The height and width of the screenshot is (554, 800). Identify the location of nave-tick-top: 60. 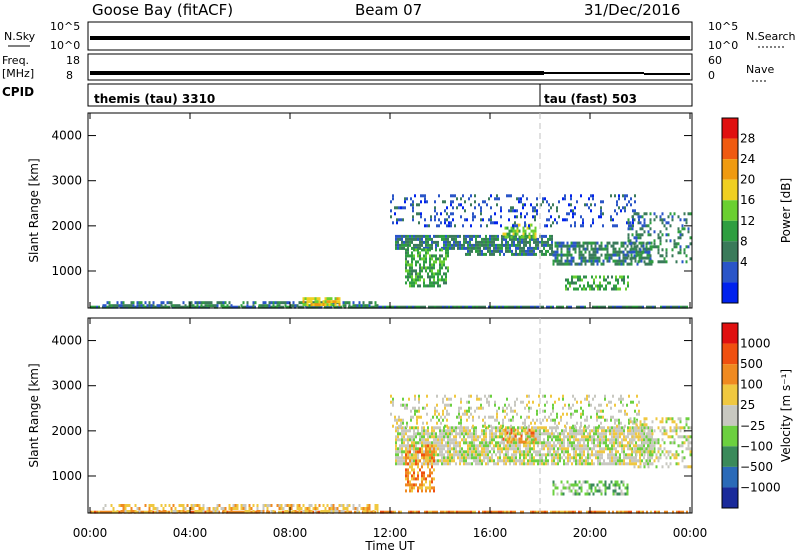
(715, 60).